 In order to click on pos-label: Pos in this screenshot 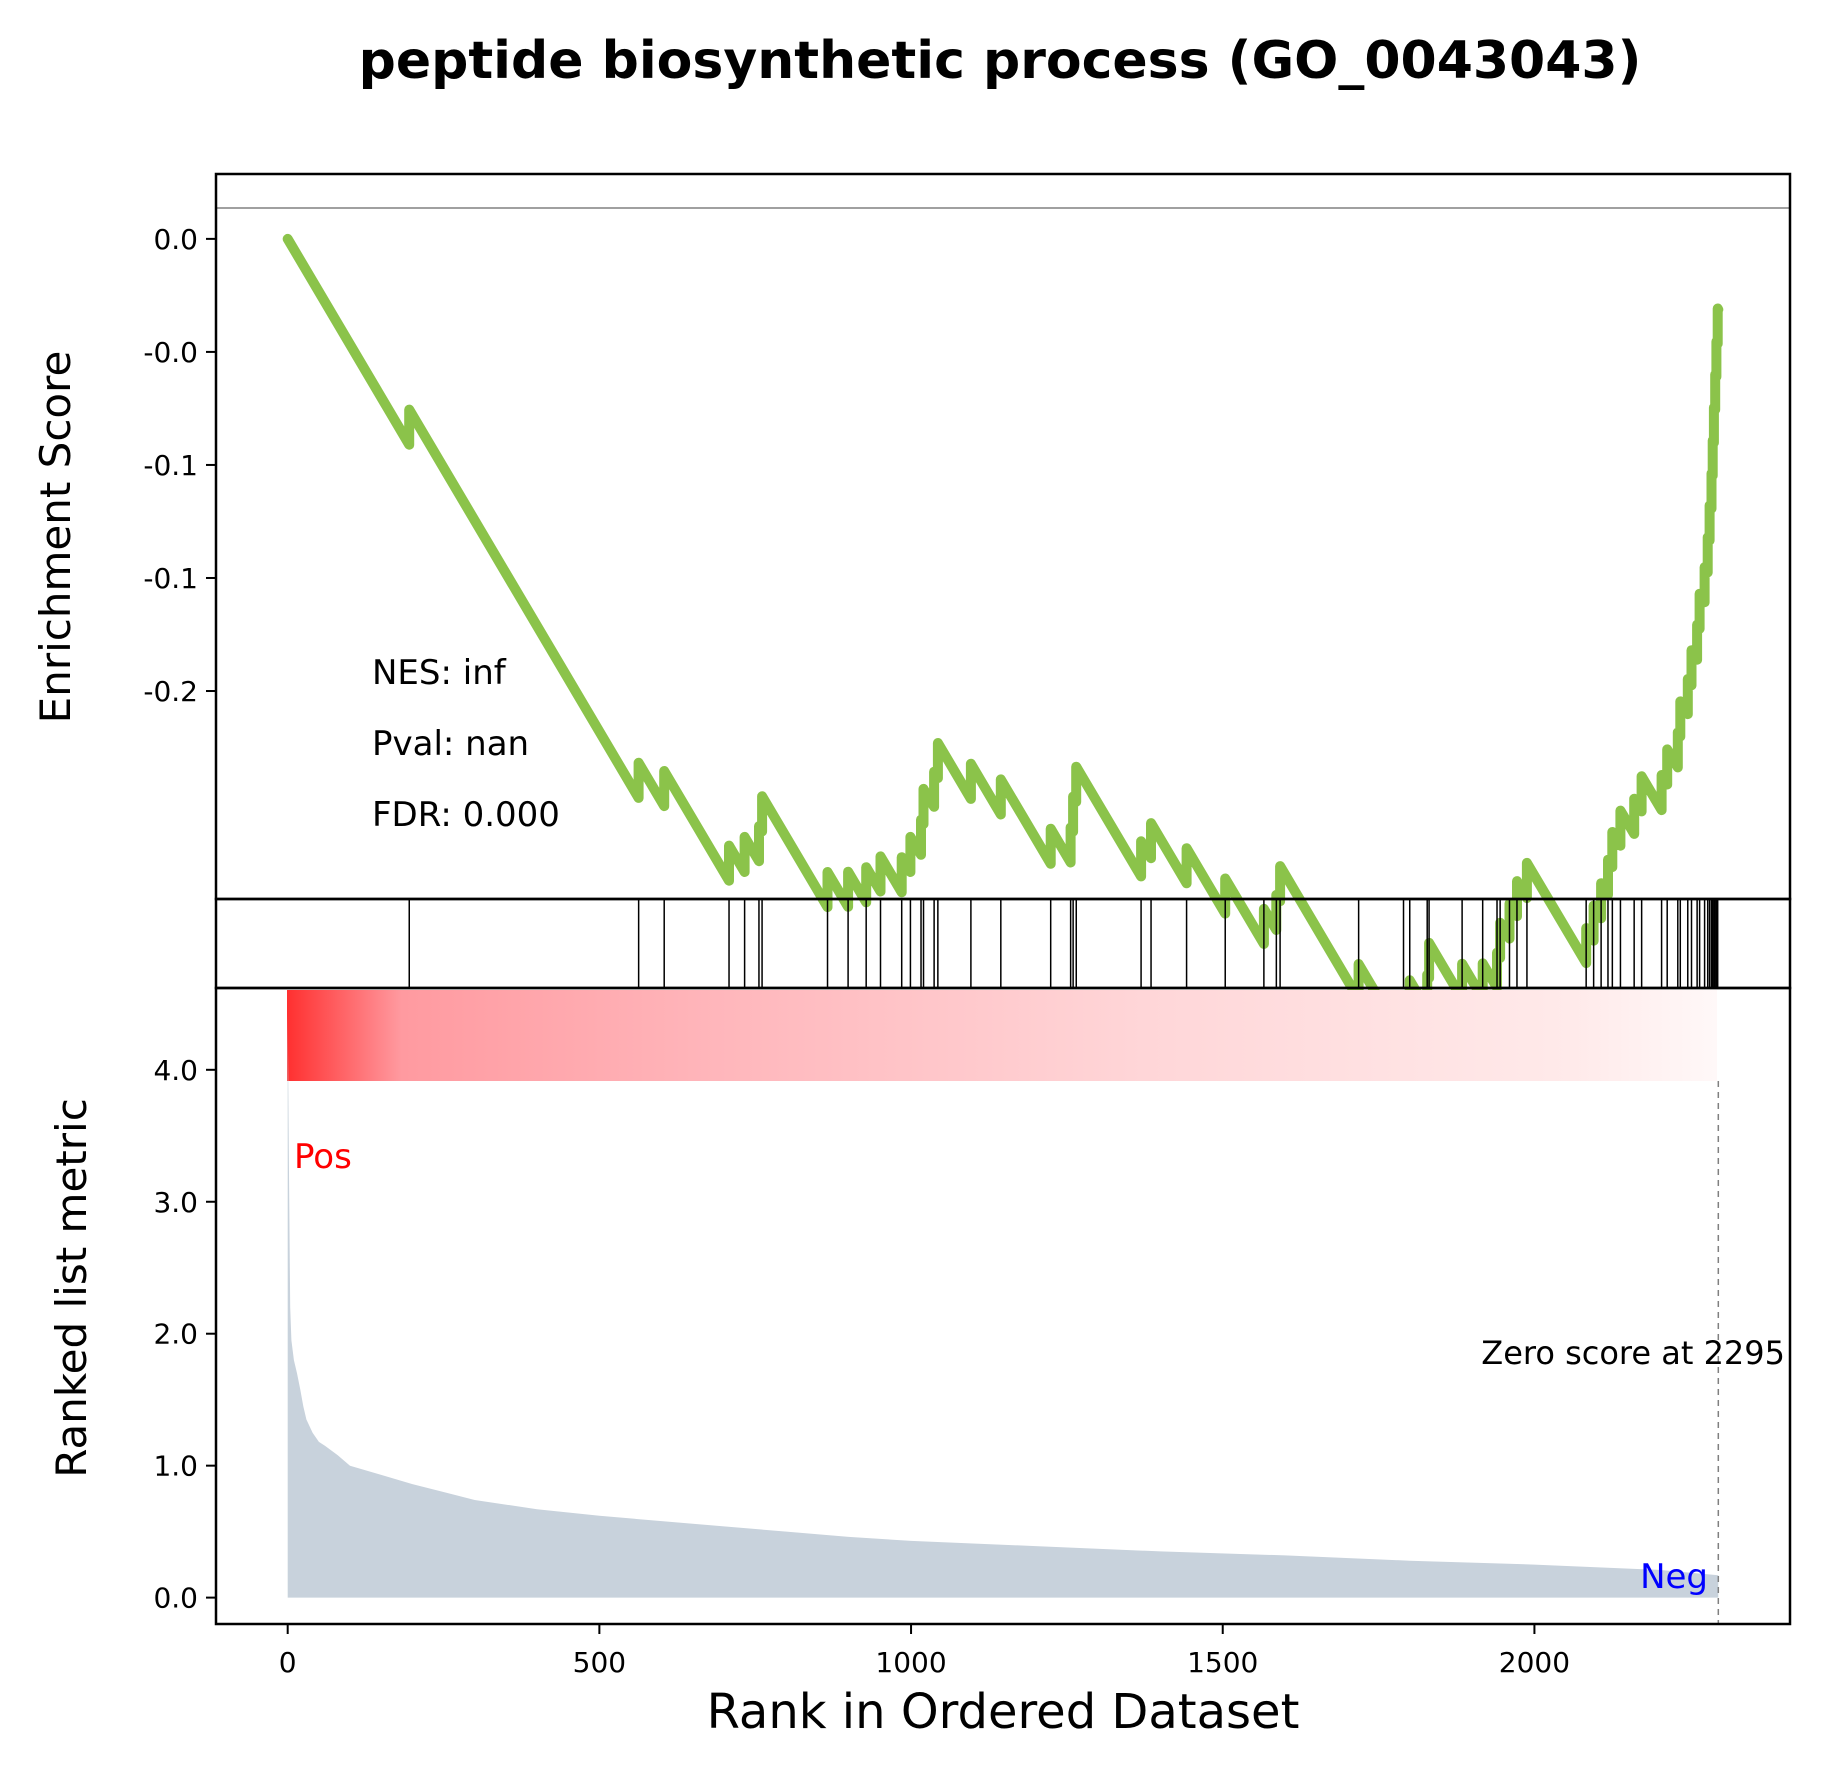, I will do `click(323, 1157)`.